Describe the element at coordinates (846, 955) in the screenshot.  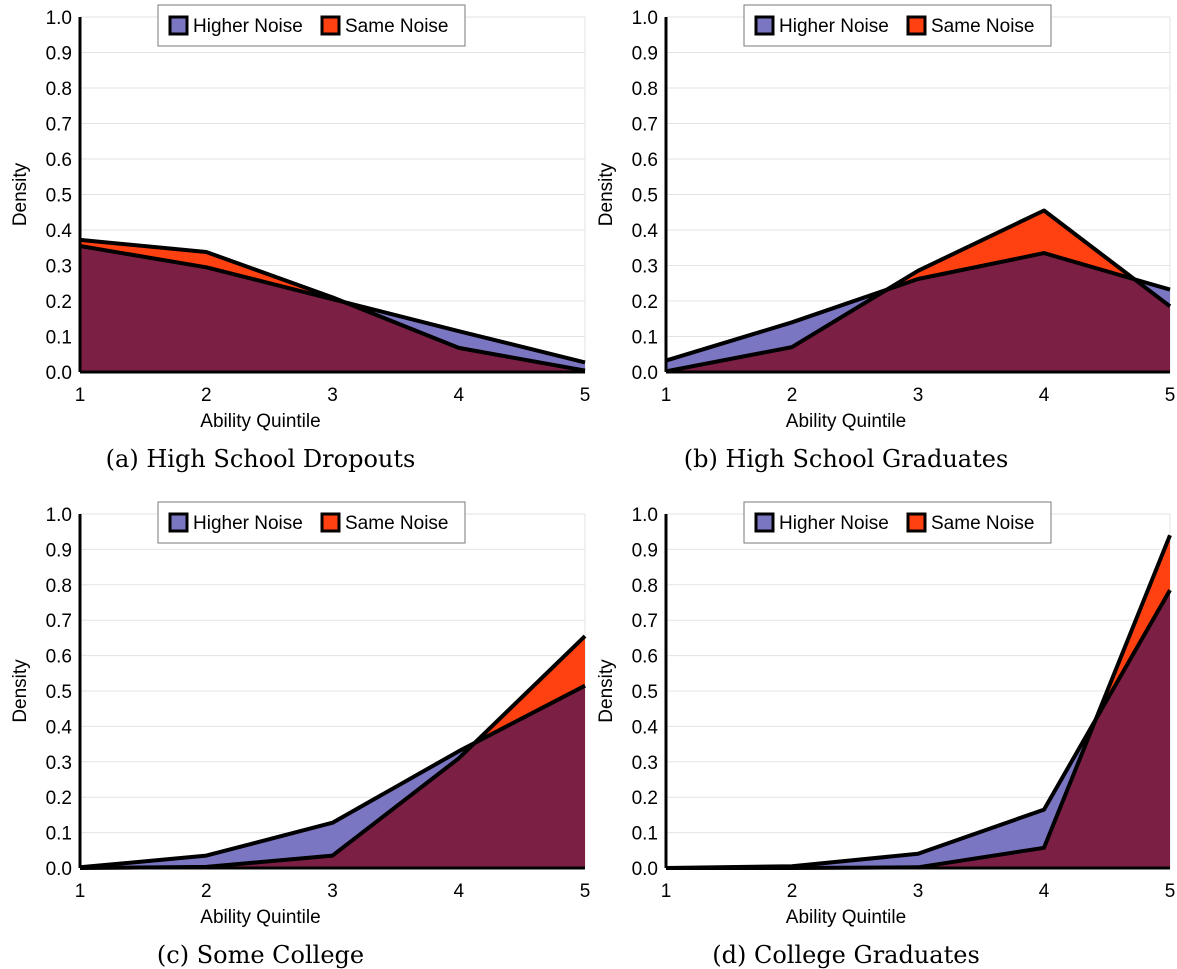
I see `panel-caption: (d) College Graduates` at that location.